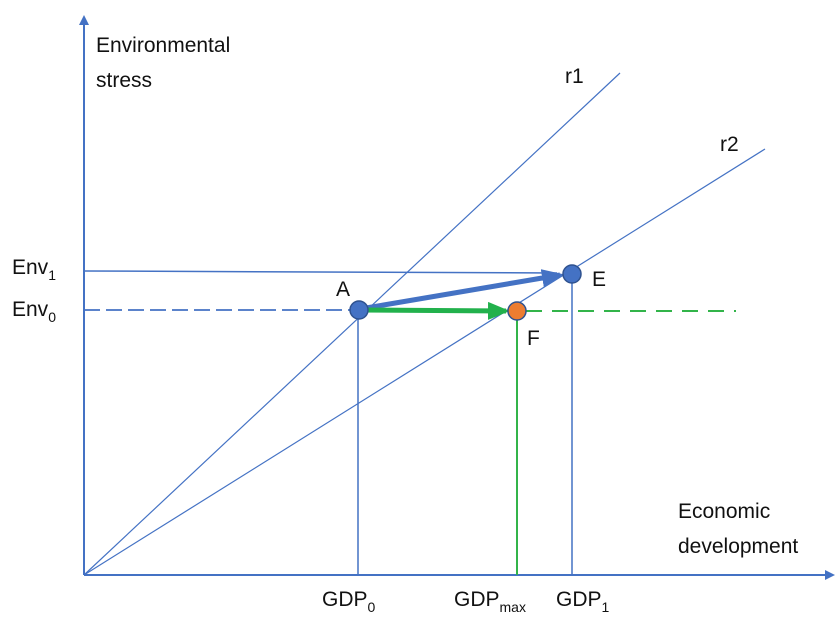 This screenshot has height=621, width=840. I want to click on gdp0-label: GDP0, so click(349, 601).